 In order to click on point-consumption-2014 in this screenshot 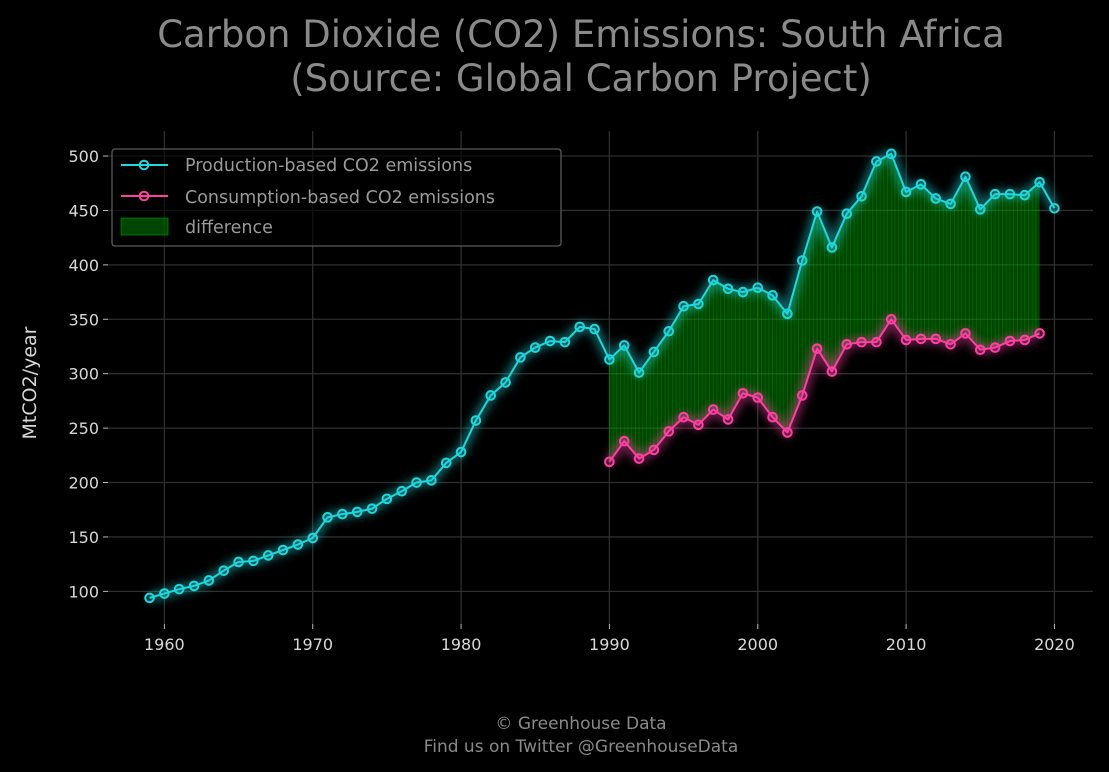, I will do `click(965, 333)`.